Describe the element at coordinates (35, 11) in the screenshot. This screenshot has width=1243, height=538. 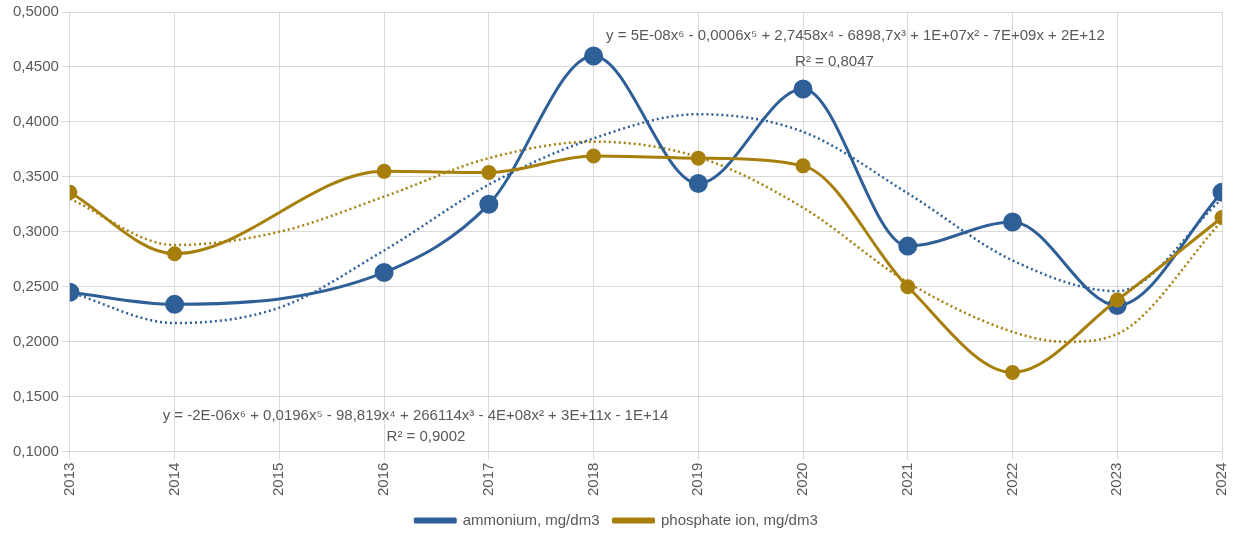
I see `y-tick-label: 0,5000` at that location.